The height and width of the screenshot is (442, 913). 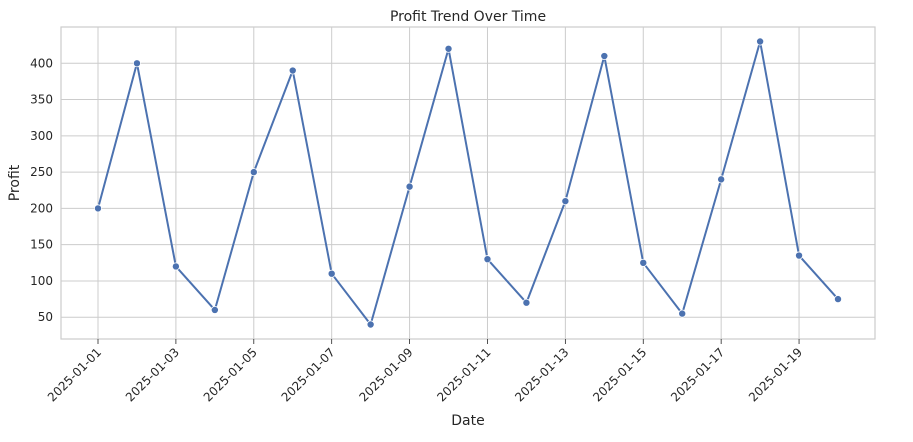 I want to click on y-tick-label: 300, so click(x=41, y=136).